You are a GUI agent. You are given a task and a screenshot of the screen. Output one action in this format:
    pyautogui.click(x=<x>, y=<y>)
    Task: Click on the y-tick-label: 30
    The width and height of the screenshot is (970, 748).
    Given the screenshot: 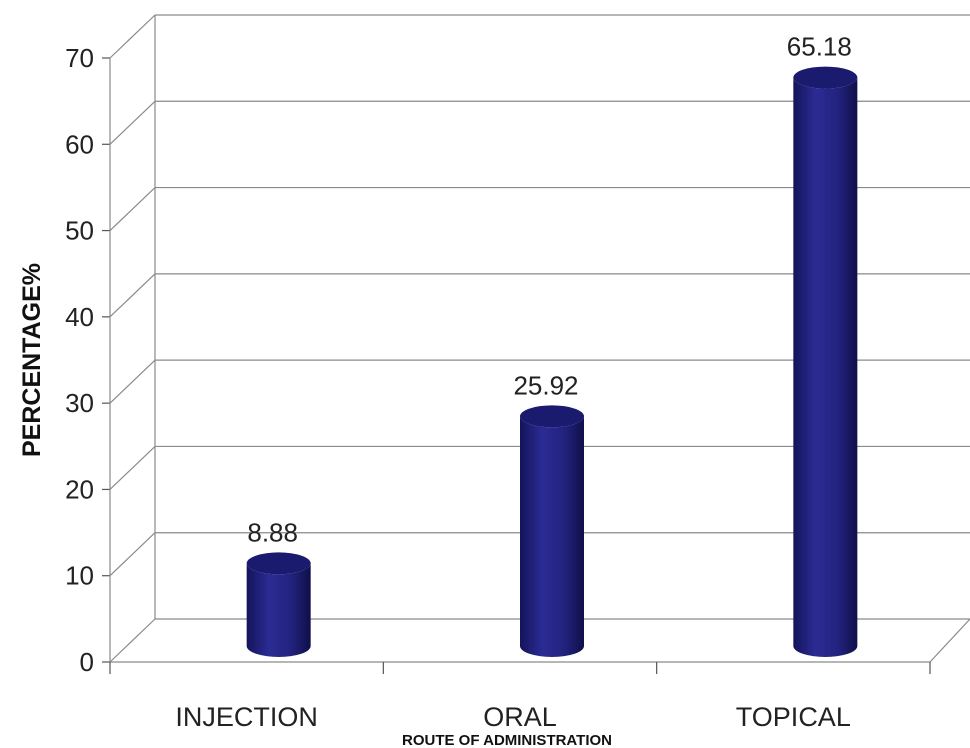 What is the action you would take?
    pyautogui.click(x=79, y=403)
    